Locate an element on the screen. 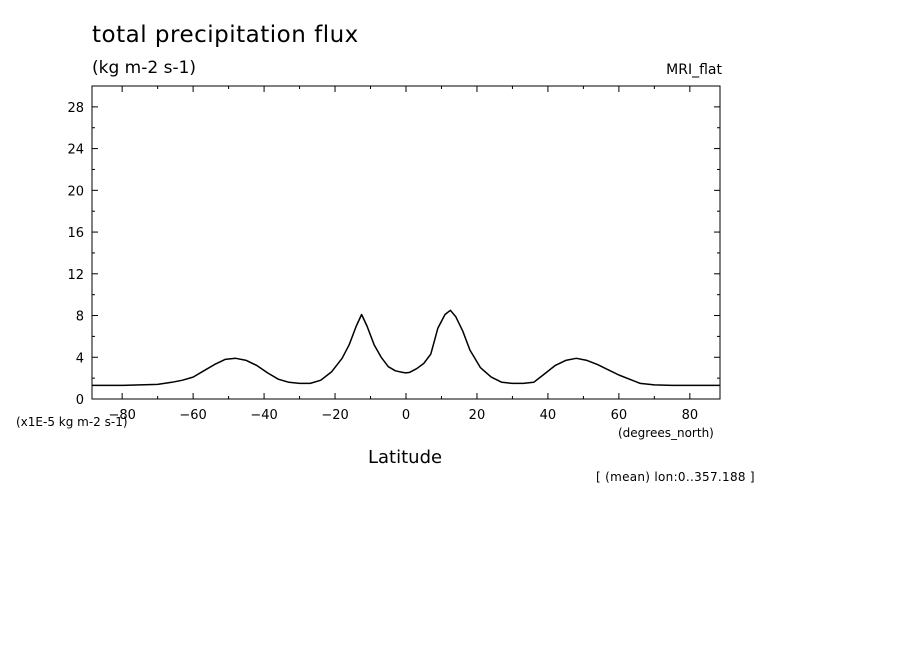 The width and height of the screenshot is (904, 654). y-tick-label: 8 is located at coordinates (80, 317).